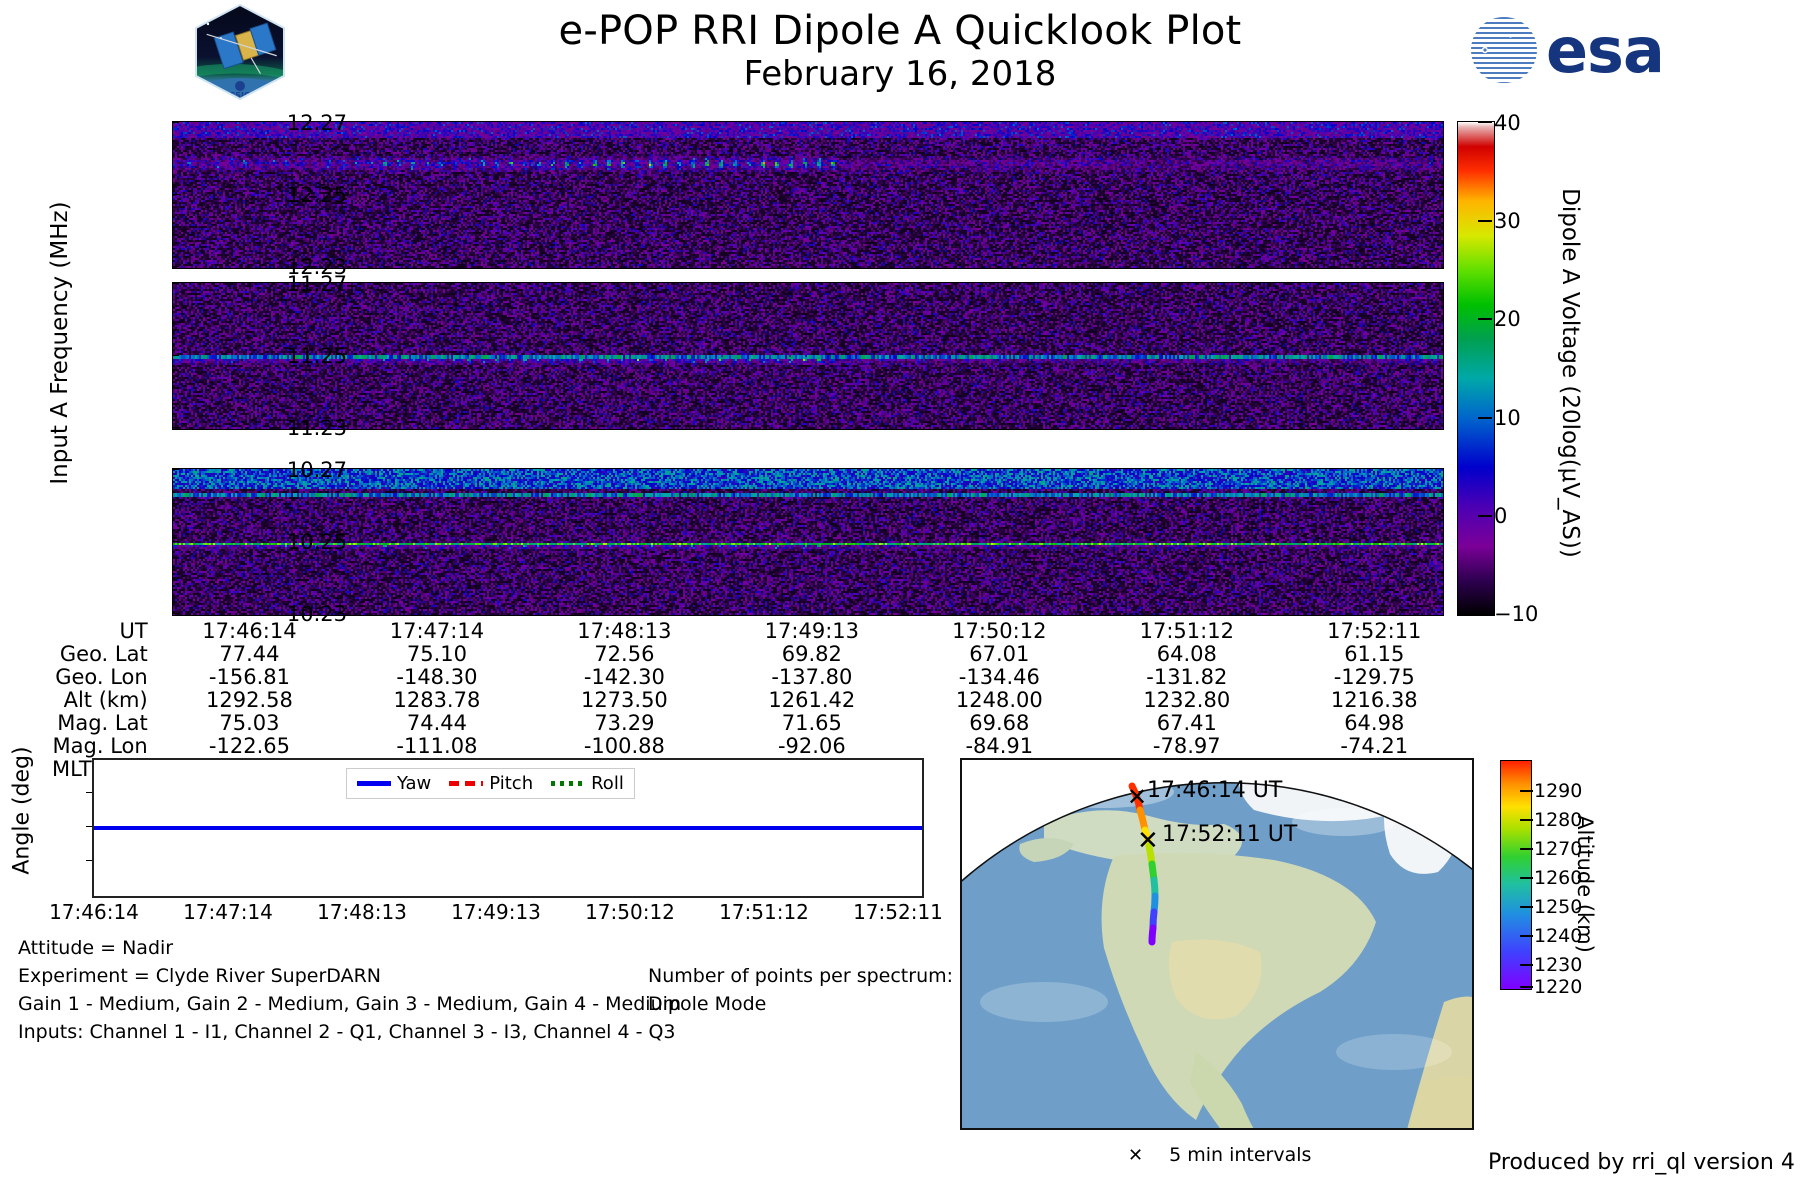 The image size is (1800, 1200). What do you see at coordinates (436, 723) in the screenshot?
I see `cell: 74.44` at bounding box center [436, 723].